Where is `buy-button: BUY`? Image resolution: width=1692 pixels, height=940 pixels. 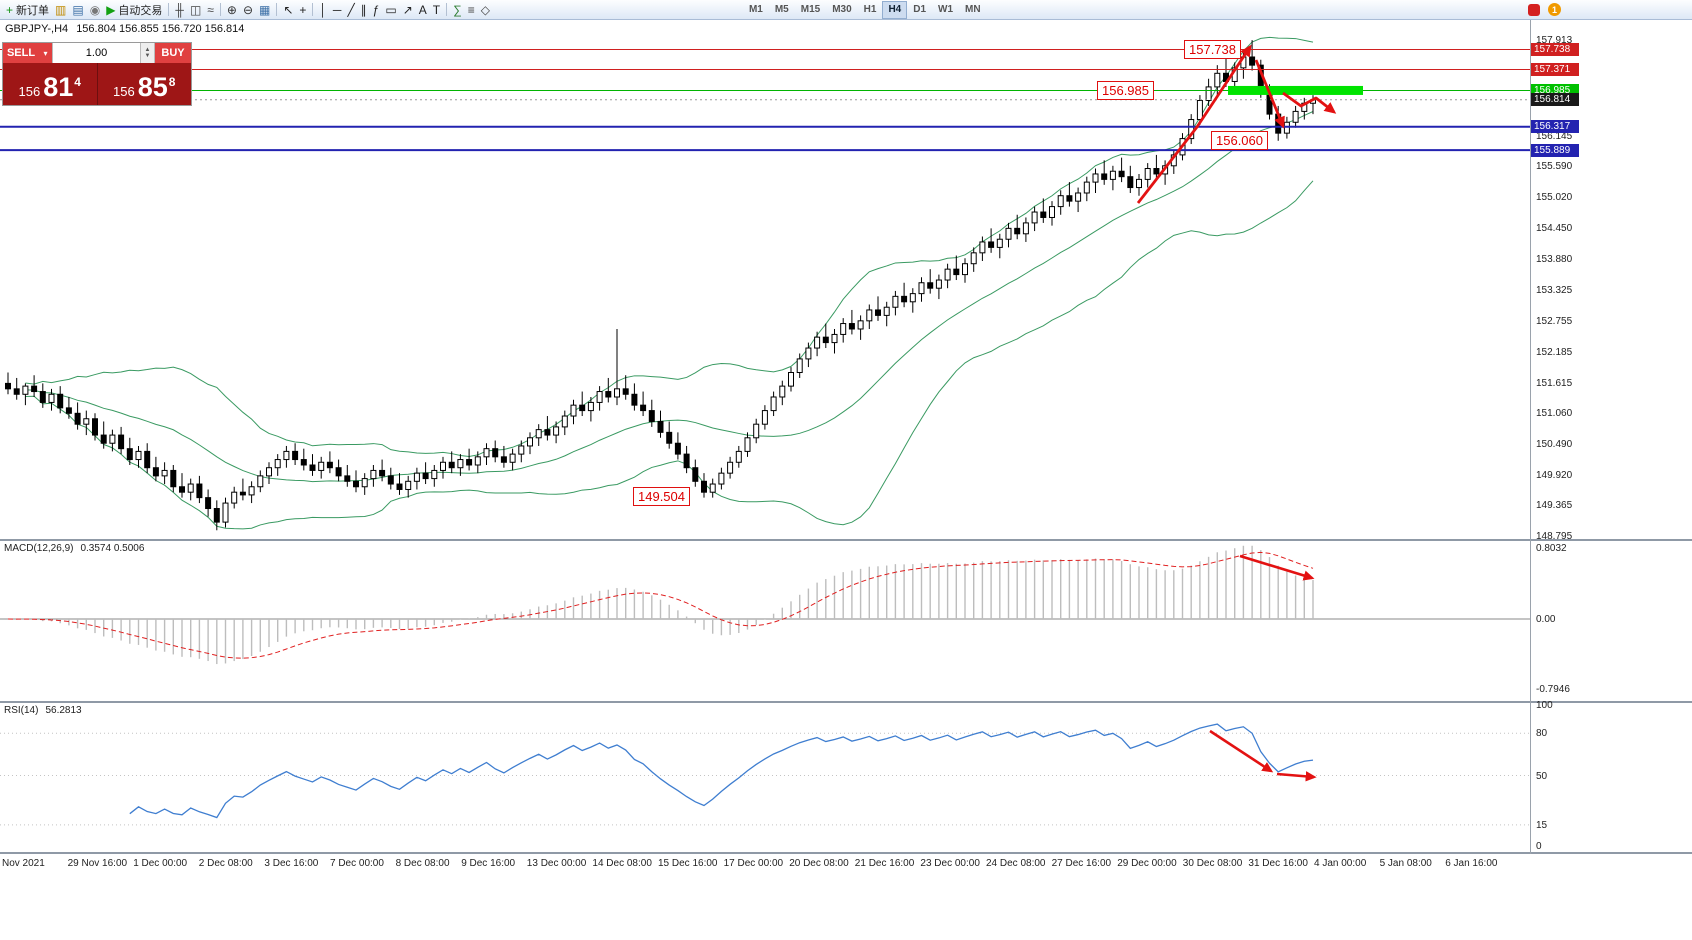 buy-button: BUY is located at coordinates (173, 53).